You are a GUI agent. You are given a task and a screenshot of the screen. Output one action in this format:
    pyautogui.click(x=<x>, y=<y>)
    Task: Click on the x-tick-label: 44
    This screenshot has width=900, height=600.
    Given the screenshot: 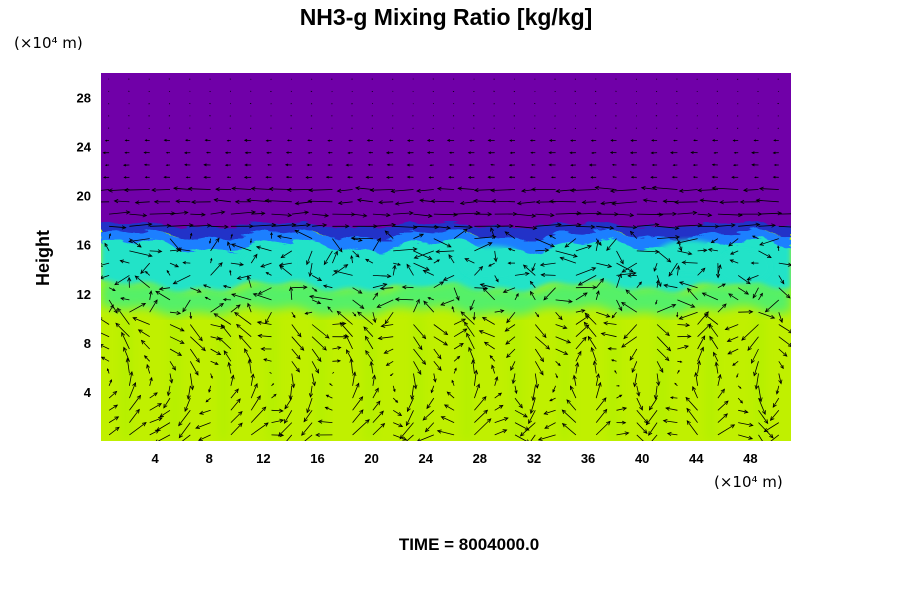 What is the action you would take?
    pyautogui.click(x=696, y=458)
    